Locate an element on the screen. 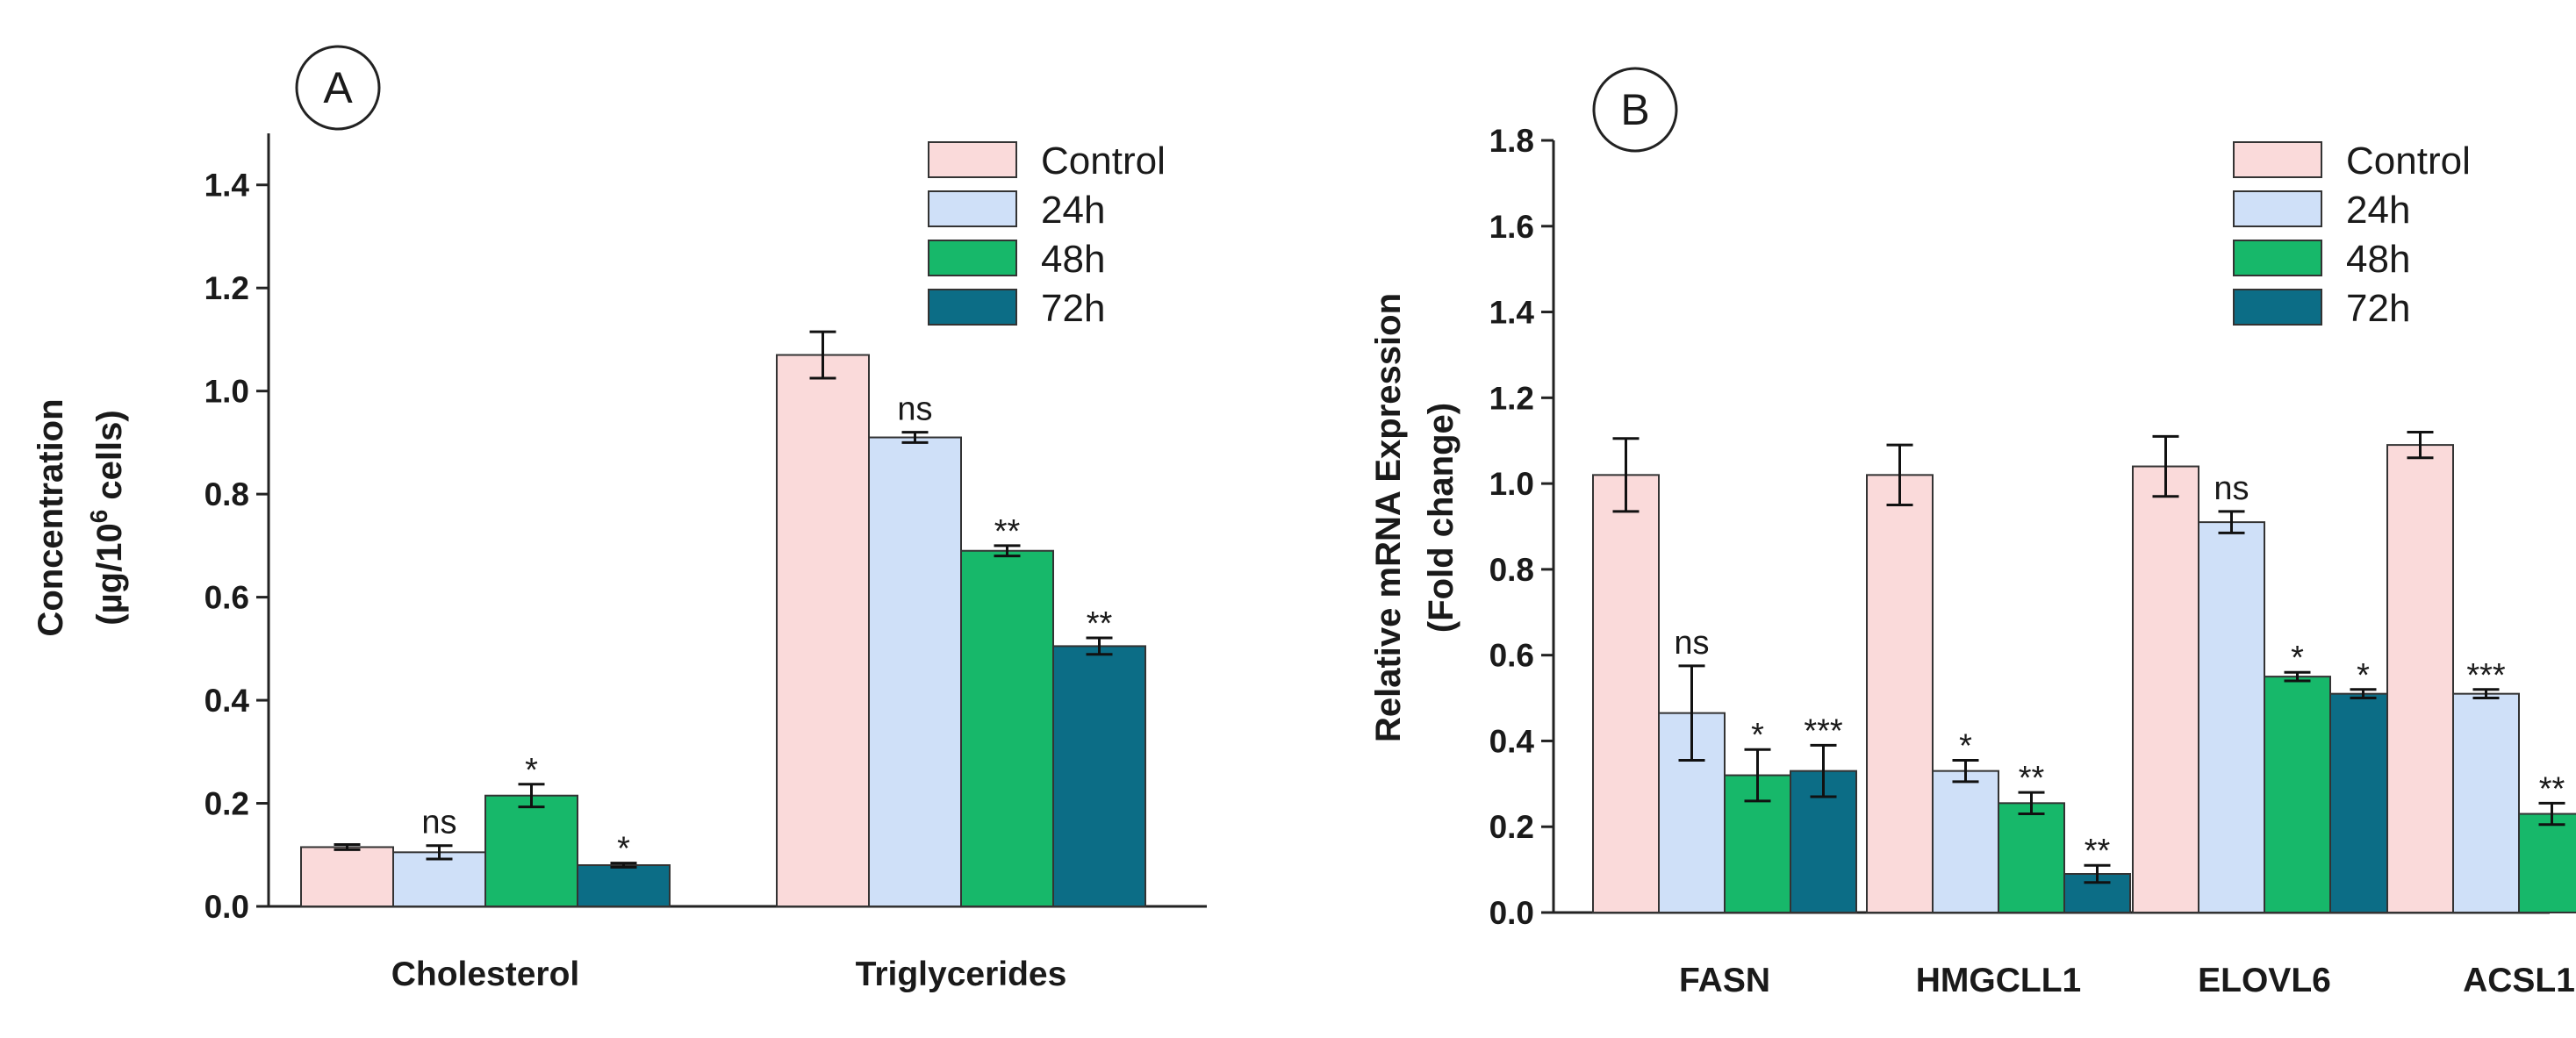 The width and height of the screenshot is (2576, 1038). y-axis-title: Concentration is located at coordinates (51, 517).